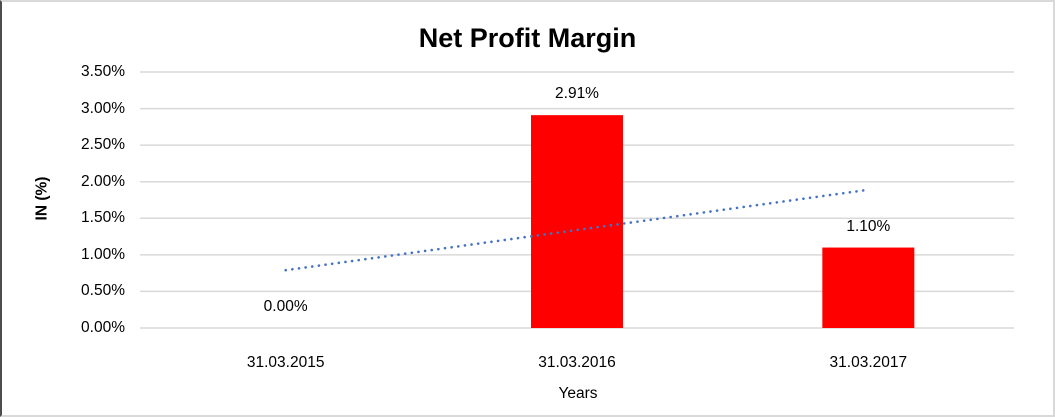 This screenshot has width=1055, height=417. I want to click on chart-title: Net Profit Margin, so click(527, 38).